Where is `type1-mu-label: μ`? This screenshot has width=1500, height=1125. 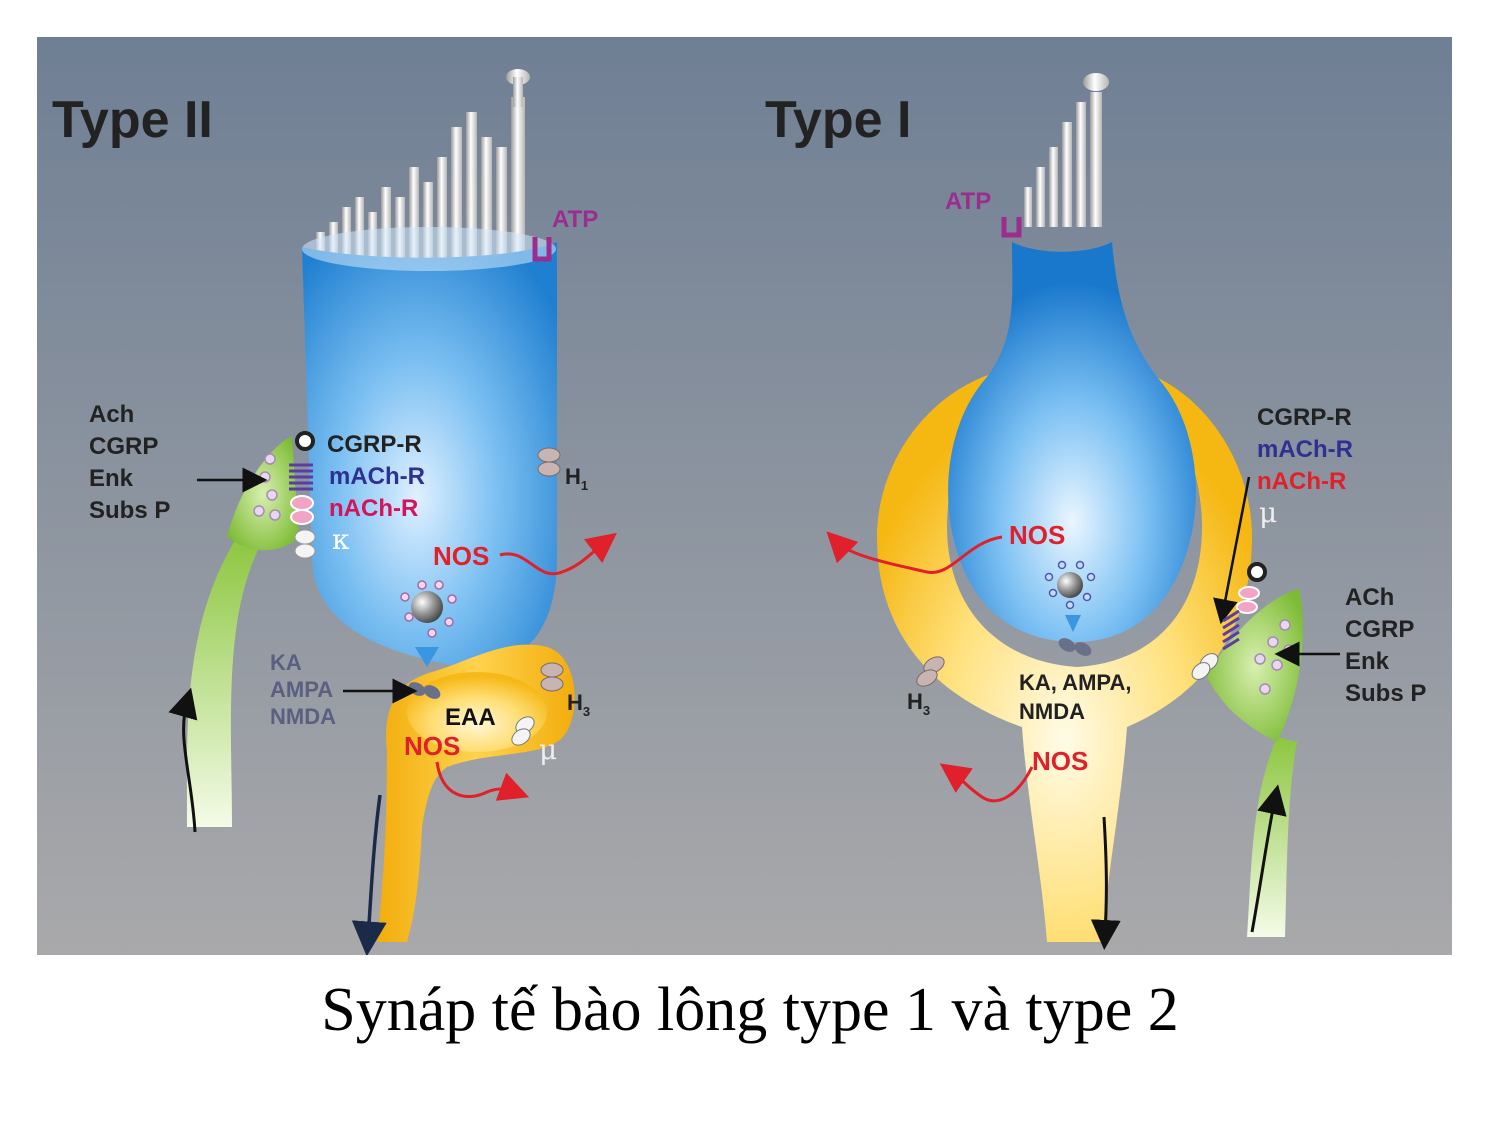 type1-mu-label: μ is located at coordinates (1268, 512).